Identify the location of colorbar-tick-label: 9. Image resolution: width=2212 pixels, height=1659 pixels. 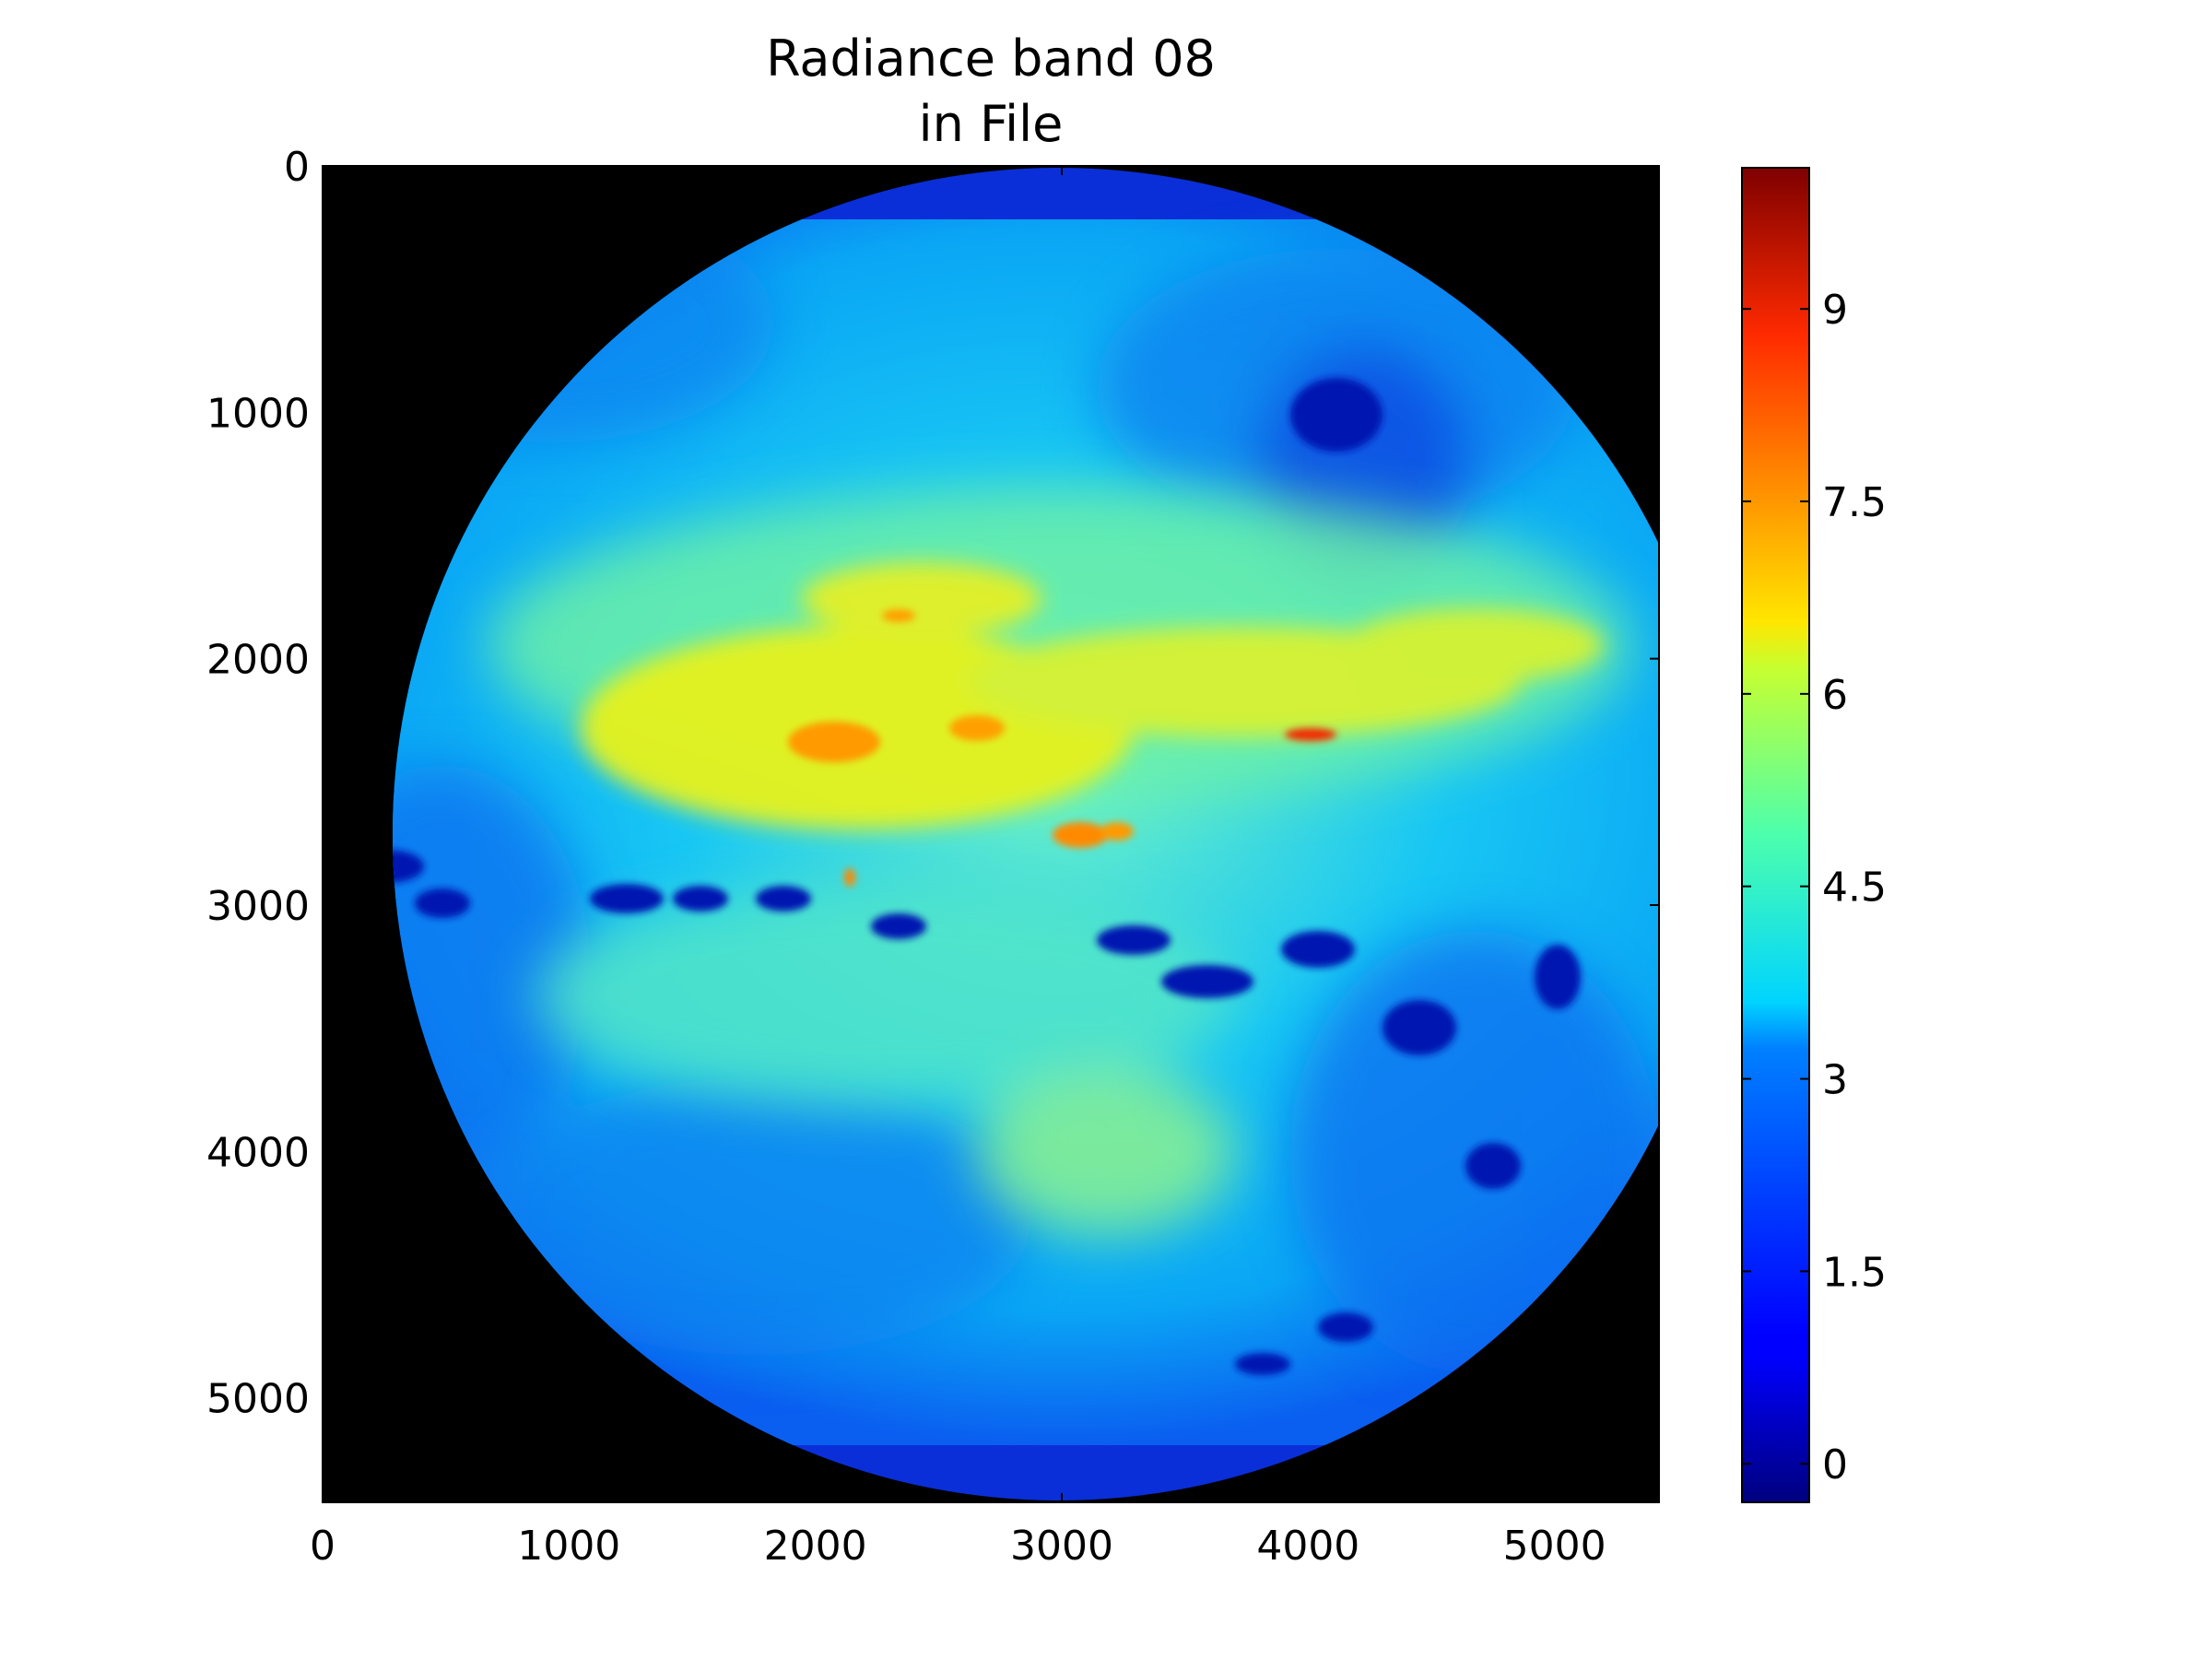
(1835, 310).